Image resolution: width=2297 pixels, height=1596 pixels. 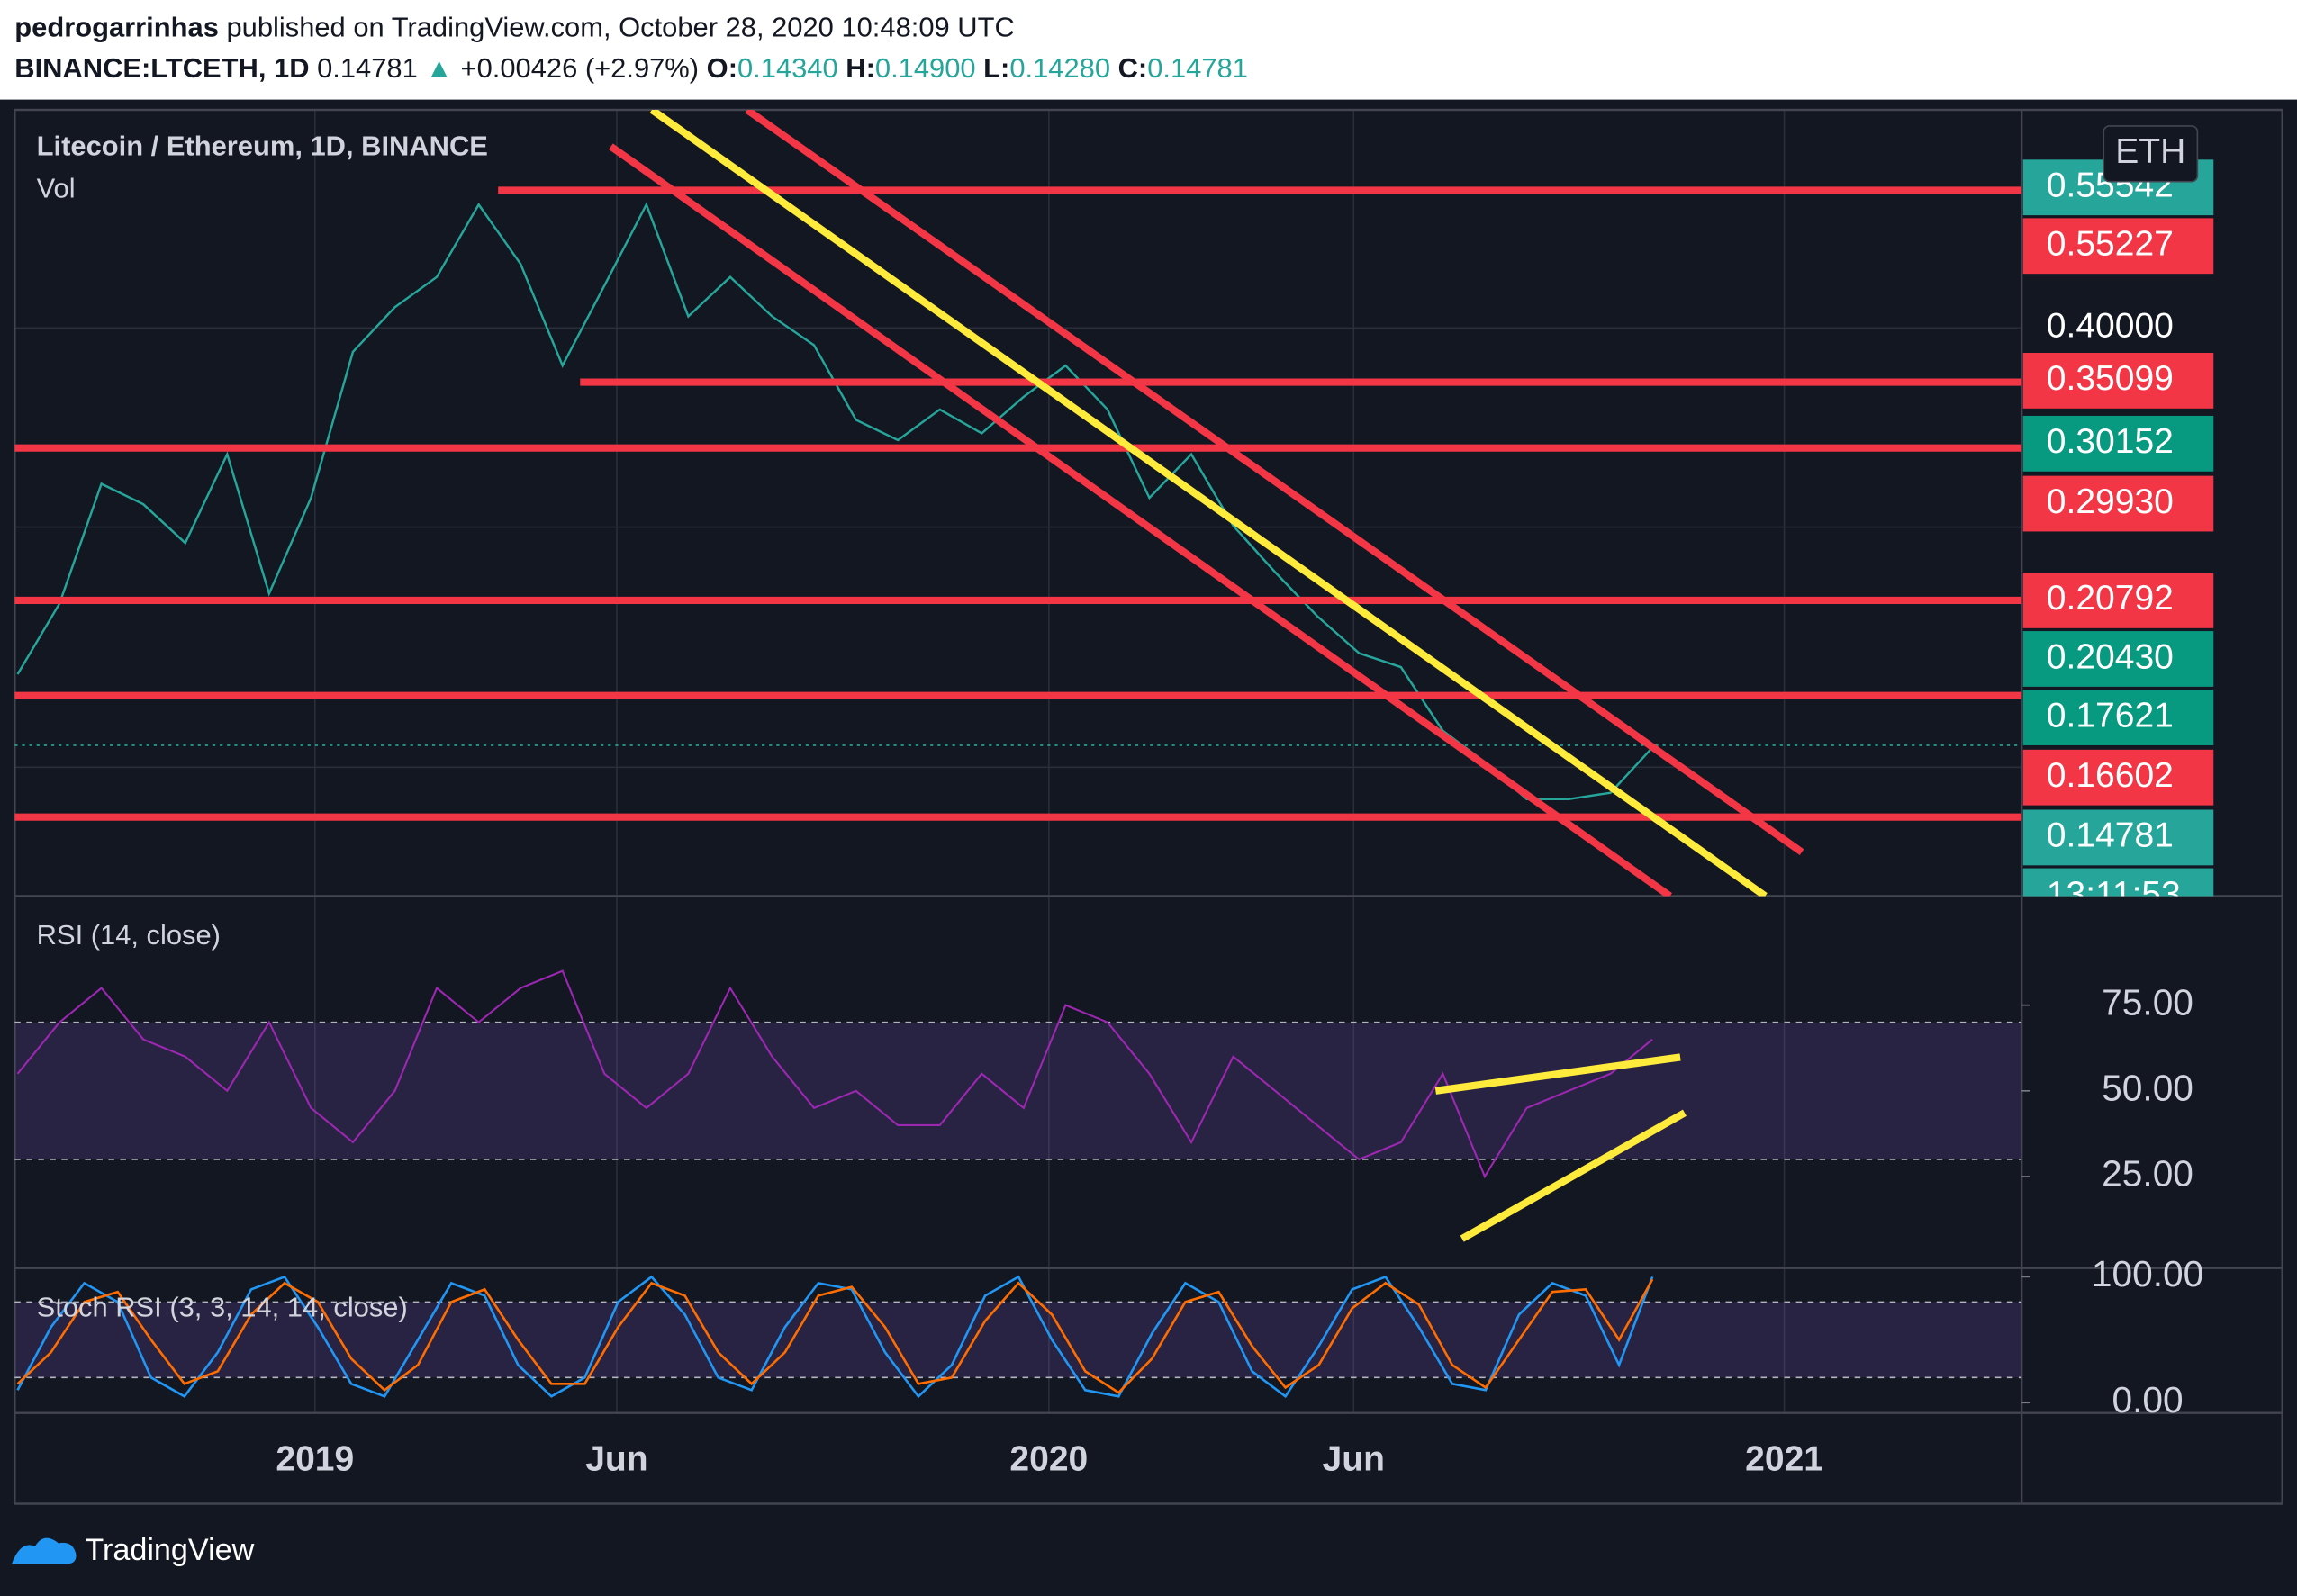 I want to click on currency-box, so click(x=2151, y=154).